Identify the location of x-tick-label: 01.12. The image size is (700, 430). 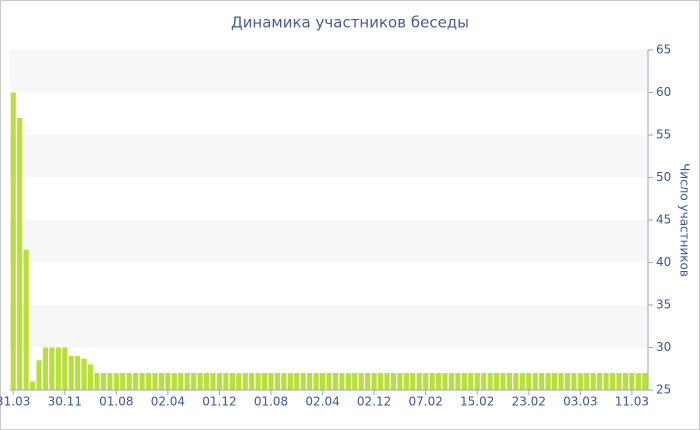
(219, 402).